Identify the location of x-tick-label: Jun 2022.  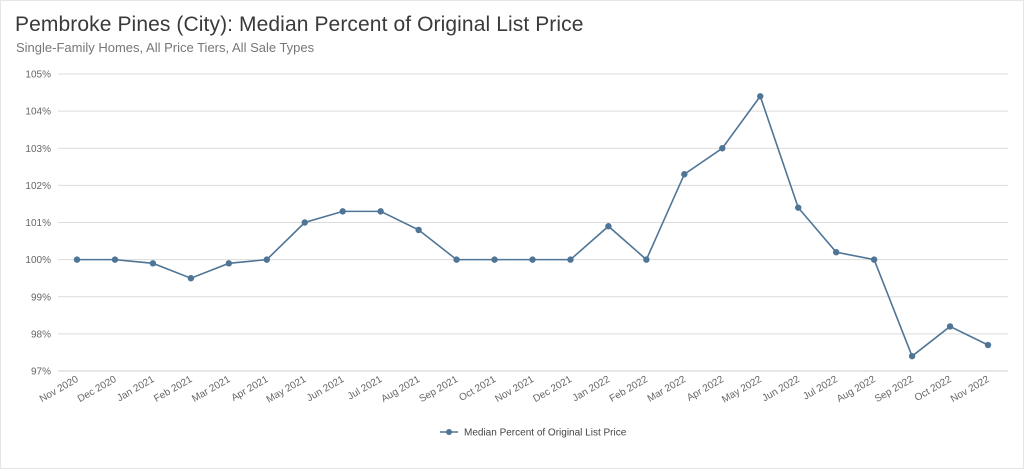
(782, 389).